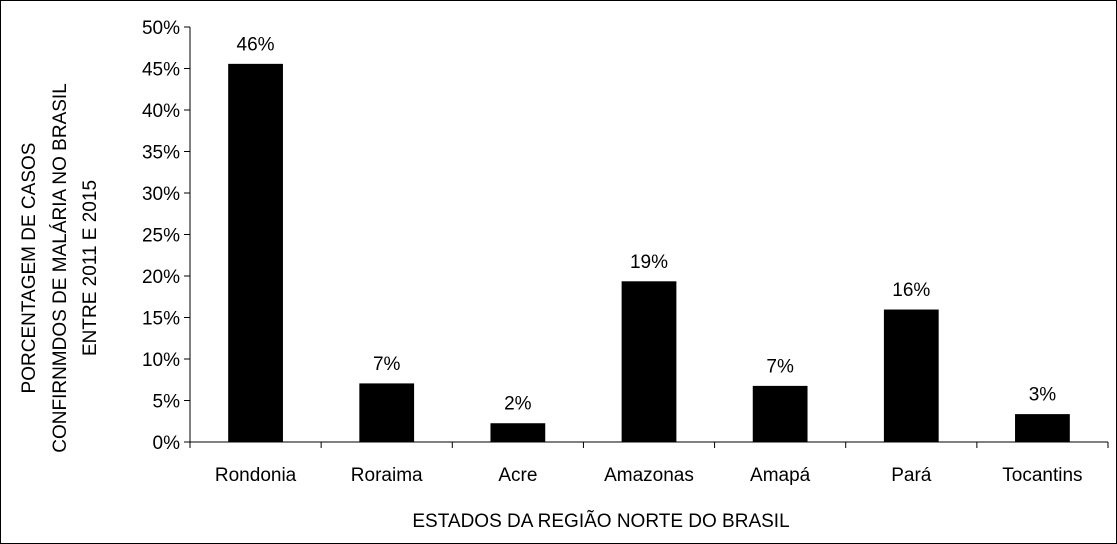  Describe the element at coordinates (649, 475) in the screenshot. I see `x-tick-label: Amazonas` at that location.